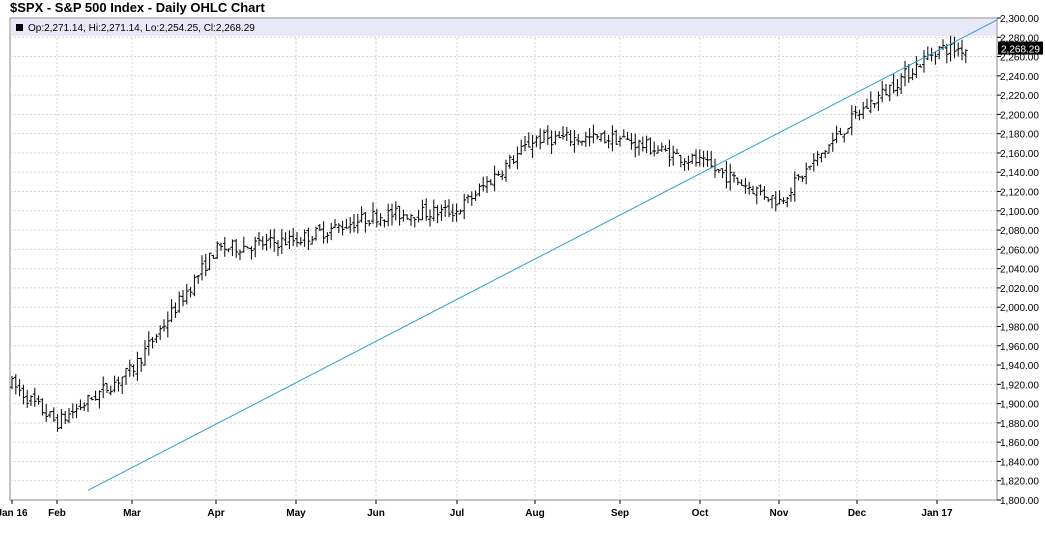 The image size is (1045, 542). Describe the element at coordinates (534, 513) in the screenshot. I see `x-tick-label: Aug` at that location.